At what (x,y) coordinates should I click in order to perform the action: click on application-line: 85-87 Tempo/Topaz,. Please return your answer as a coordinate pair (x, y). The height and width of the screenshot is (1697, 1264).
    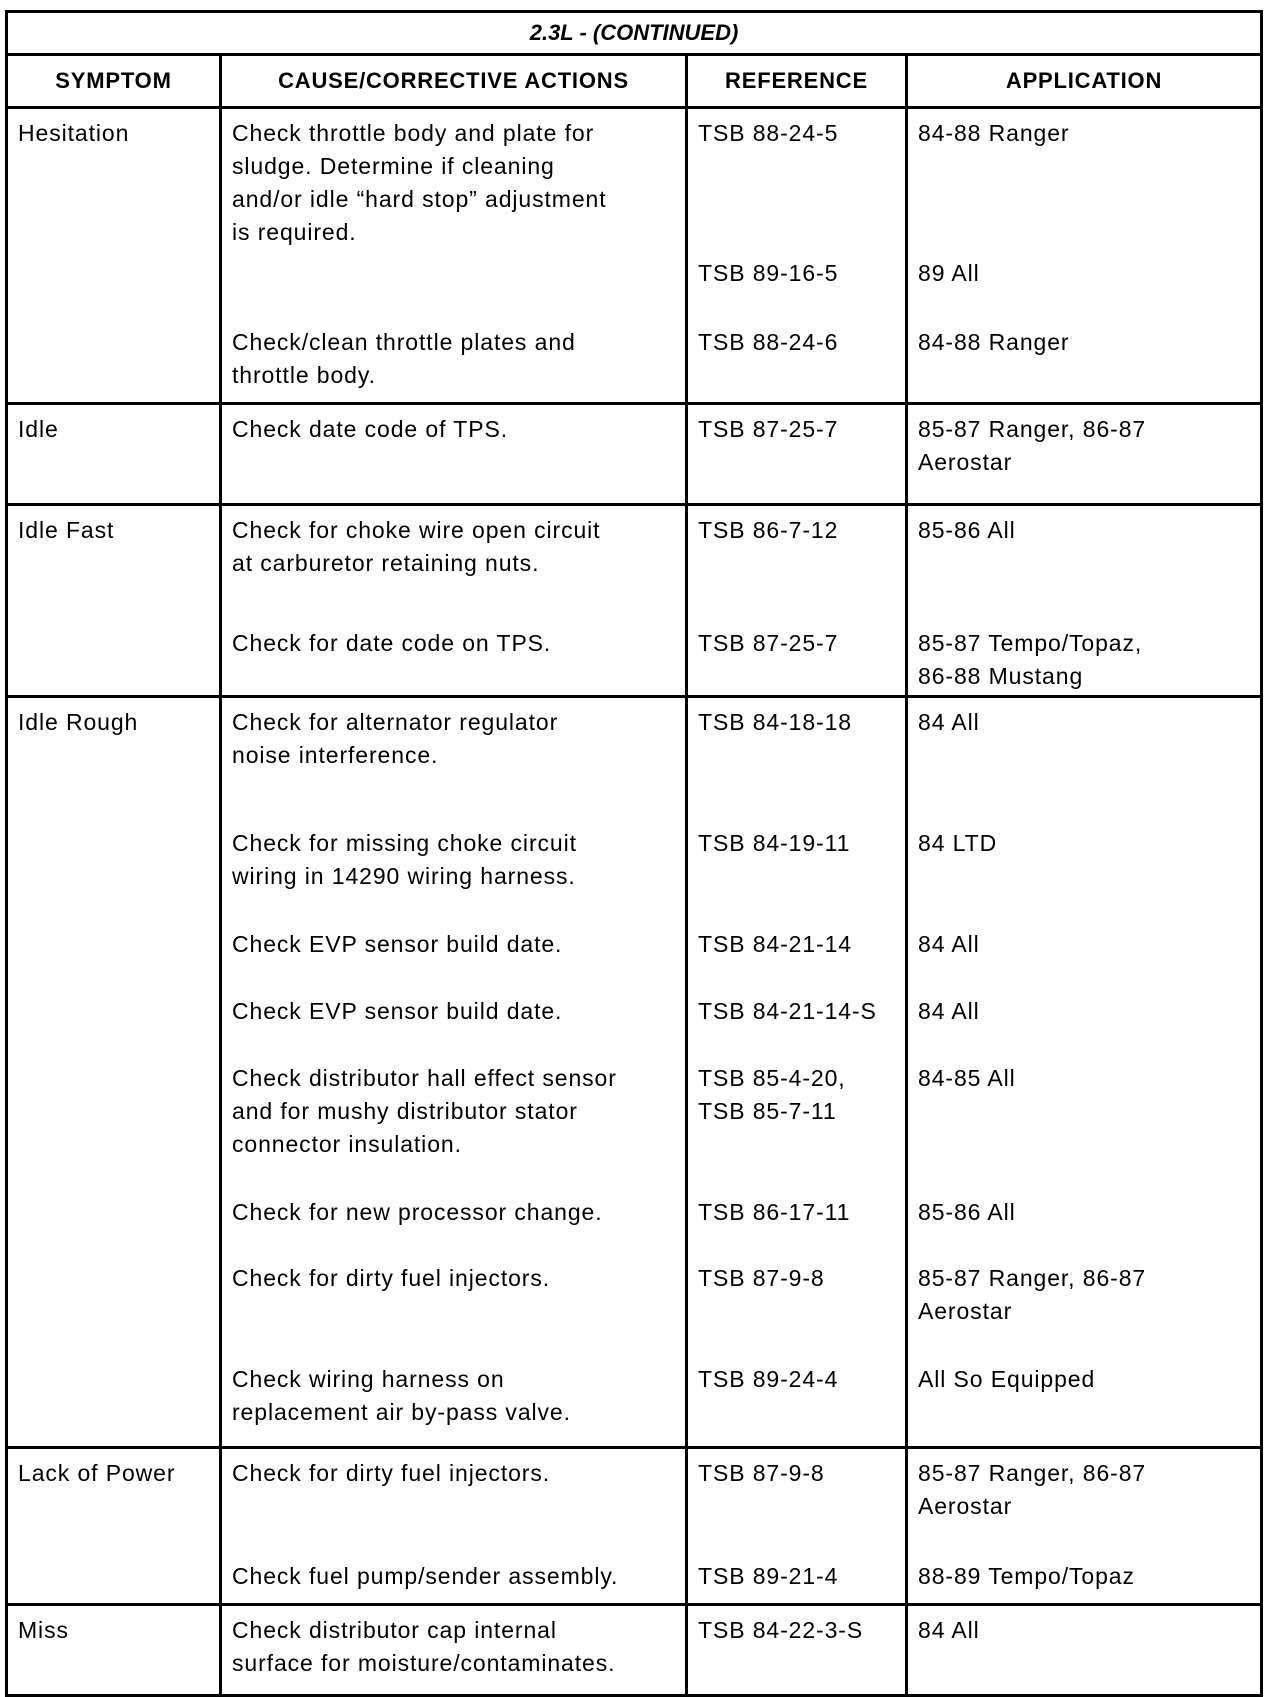
    Looking at the image, I should click on (1030, 643).